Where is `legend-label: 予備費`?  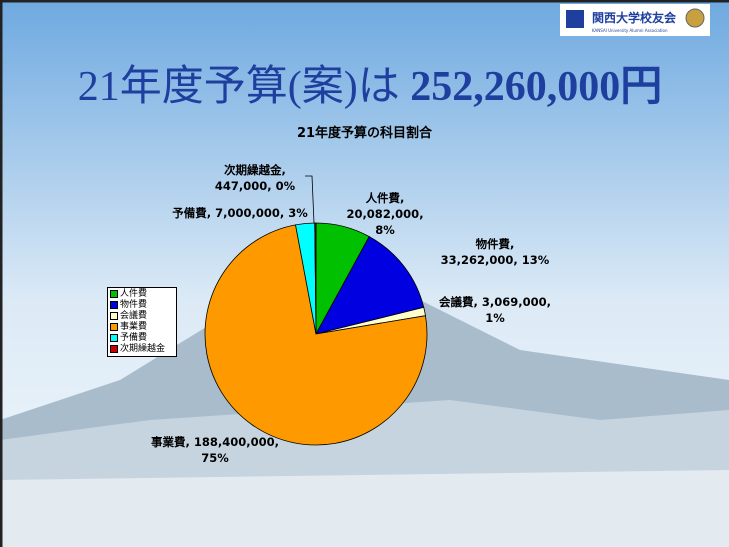 legend-label: 予備費 is located at coordinates (134, 338).